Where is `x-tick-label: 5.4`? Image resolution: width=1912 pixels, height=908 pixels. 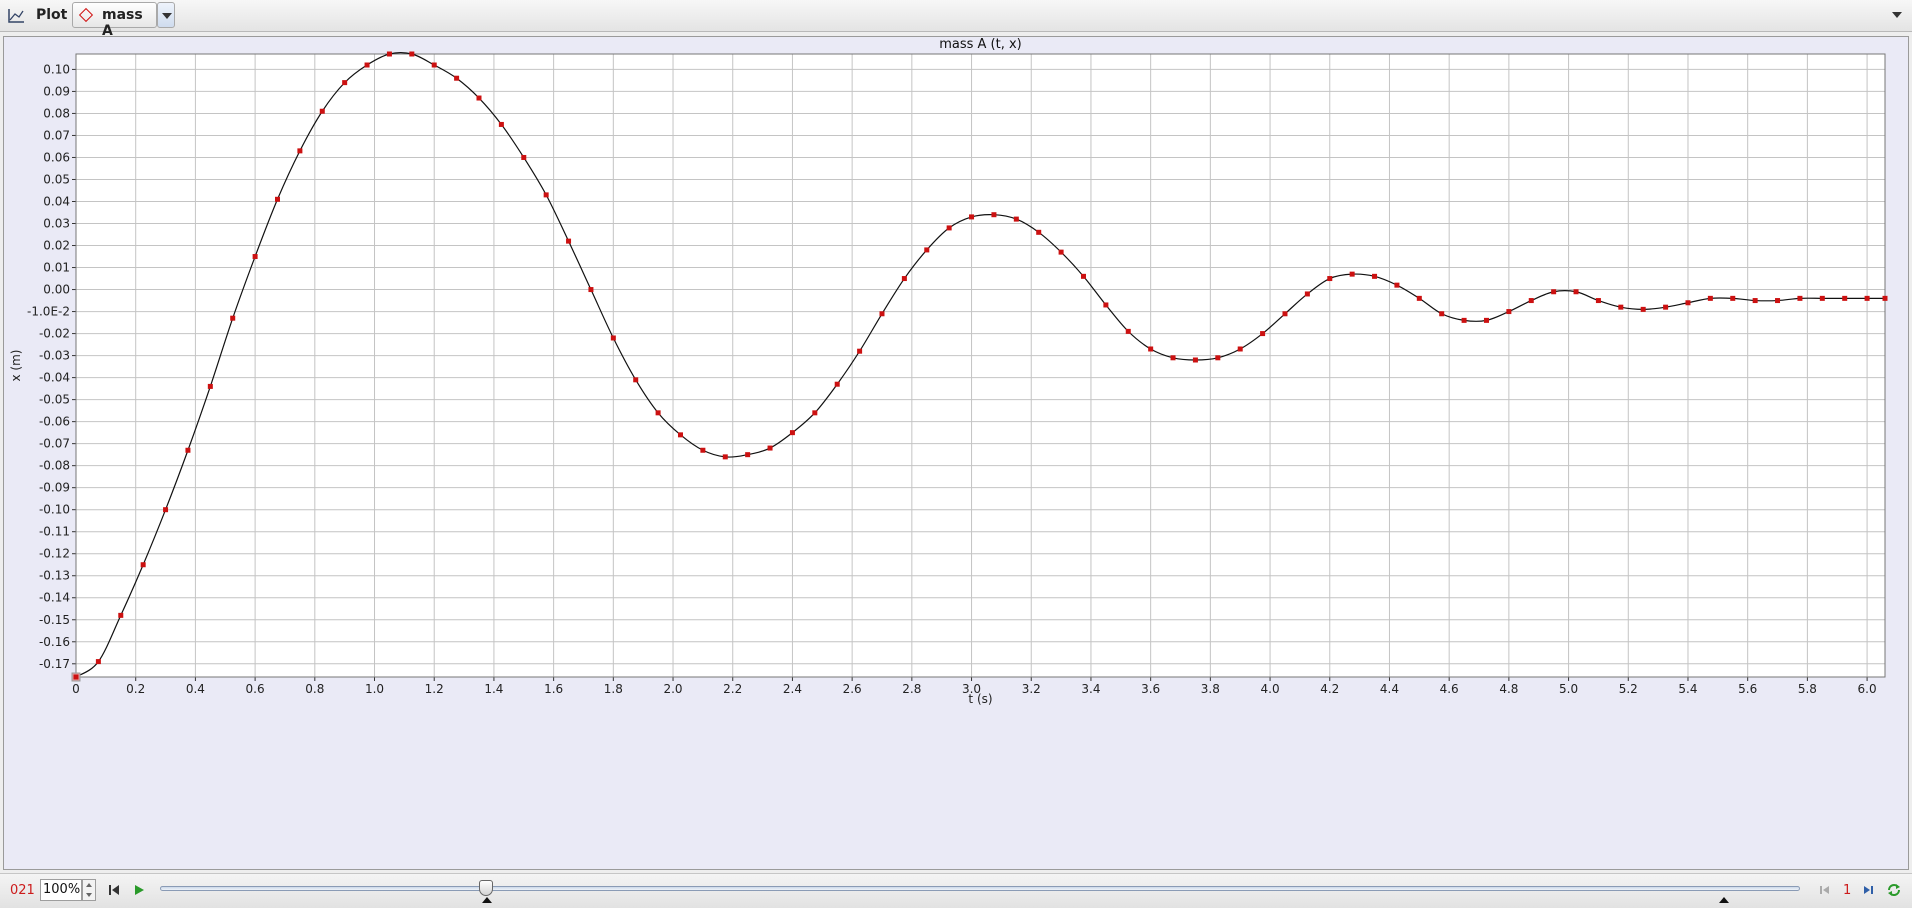
x-tick-label: 5.4 is located at coordinates (1687, 689).